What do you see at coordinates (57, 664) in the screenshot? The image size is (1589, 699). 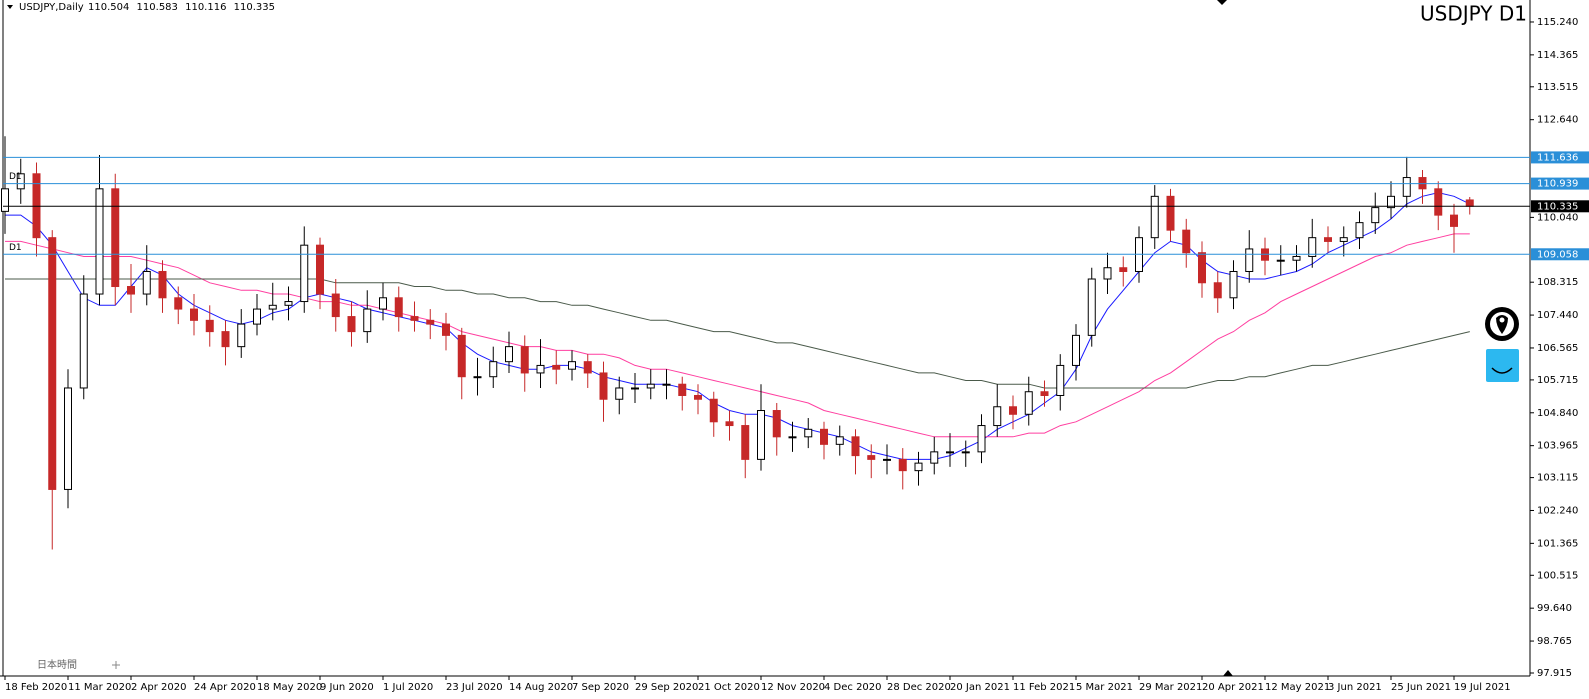 I see `timezone-label: 日本時間` at bounding box center [57, 664].